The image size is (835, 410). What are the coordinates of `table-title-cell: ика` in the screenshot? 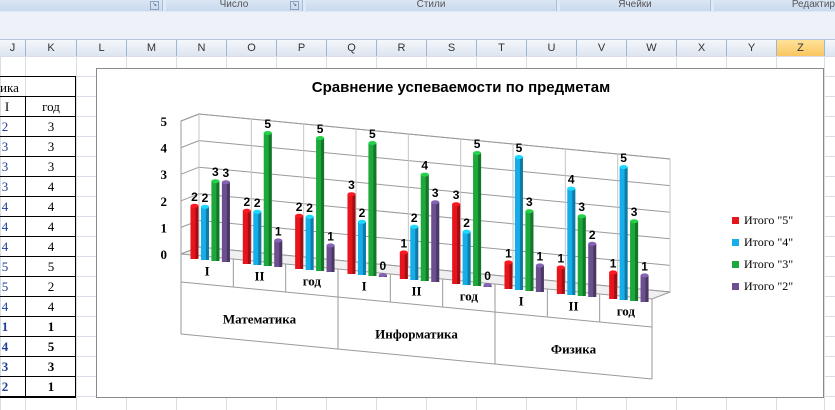 It's located at (9, 87).